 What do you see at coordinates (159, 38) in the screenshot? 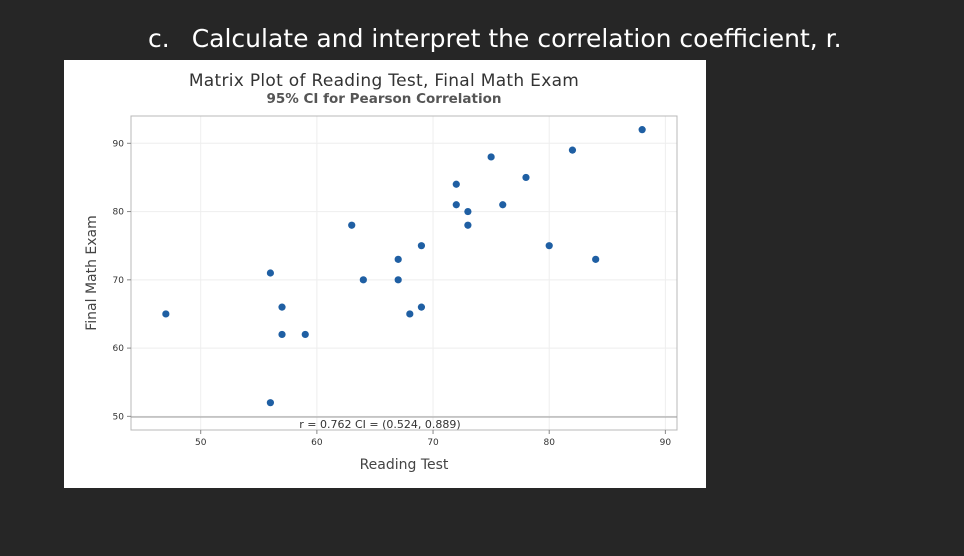
I see `item-letter: c.` at bounding box center [159, 38].